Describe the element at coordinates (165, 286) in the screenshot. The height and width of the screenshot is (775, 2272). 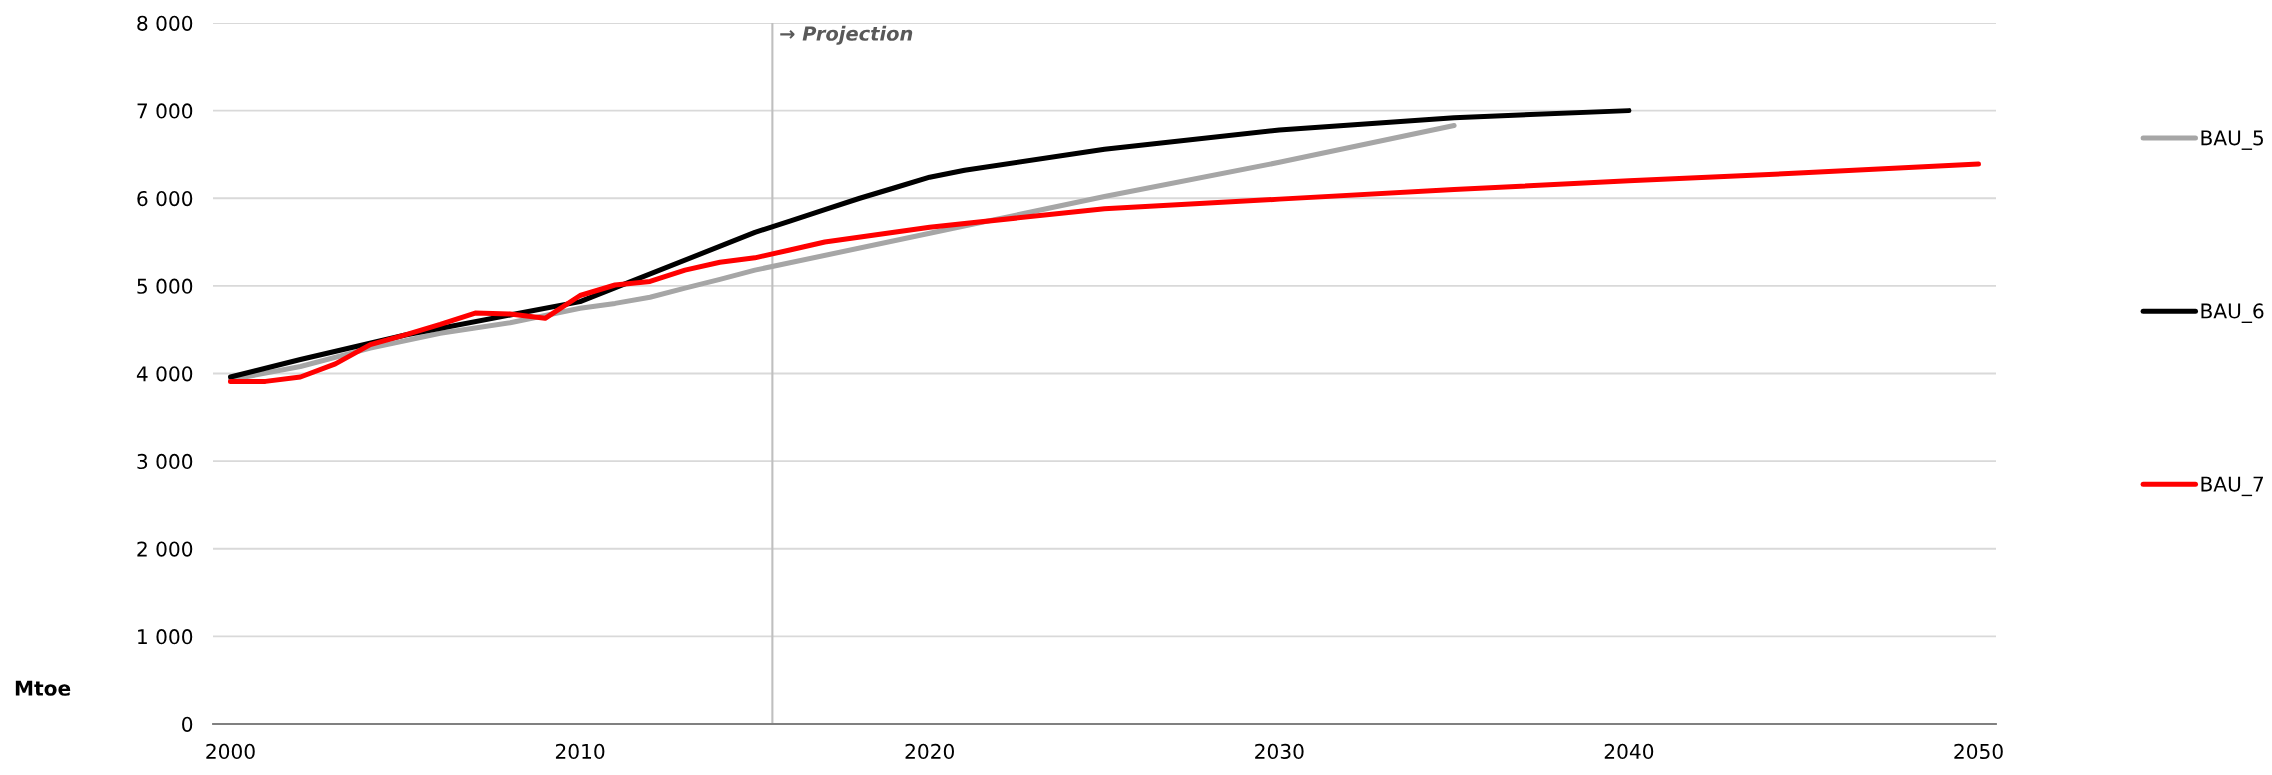
I see `y-tick-label: 5 000` at that location.